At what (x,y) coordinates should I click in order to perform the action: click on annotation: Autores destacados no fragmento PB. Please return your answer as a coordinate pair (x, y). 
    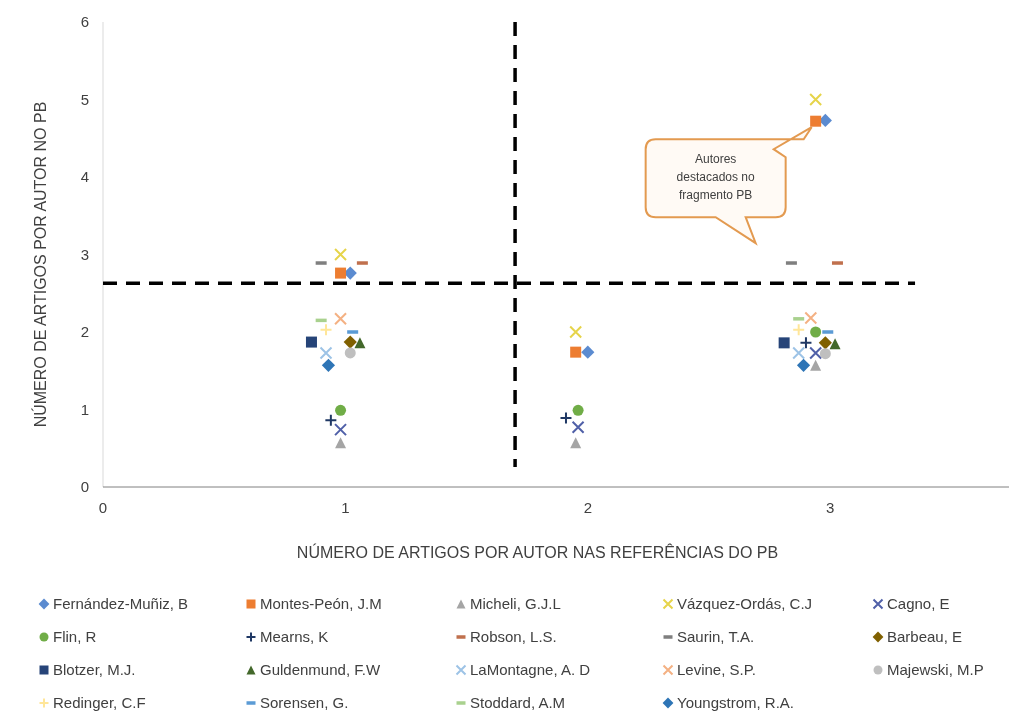
    Looking at the image, I should click on (716, 177).